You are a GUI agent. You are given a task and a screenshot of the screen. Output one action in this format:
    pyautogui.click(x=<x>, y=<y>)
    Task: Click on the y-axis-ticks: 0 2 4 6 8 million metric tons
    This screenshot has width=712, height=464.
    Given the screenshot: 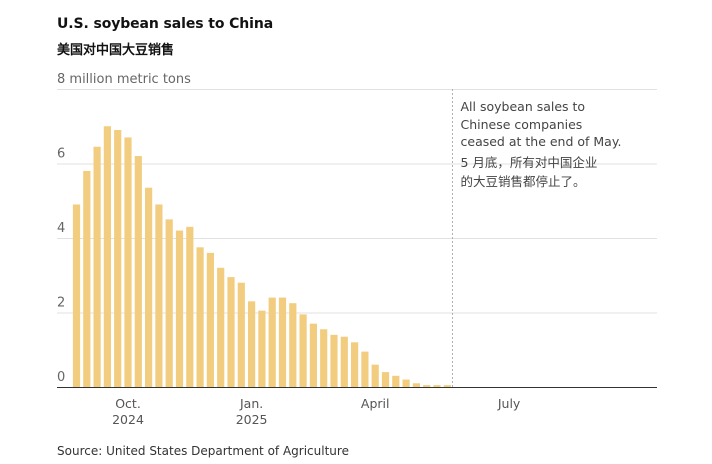 What is the action you would take?
    pyautogui.click(x=124, y=228)
    